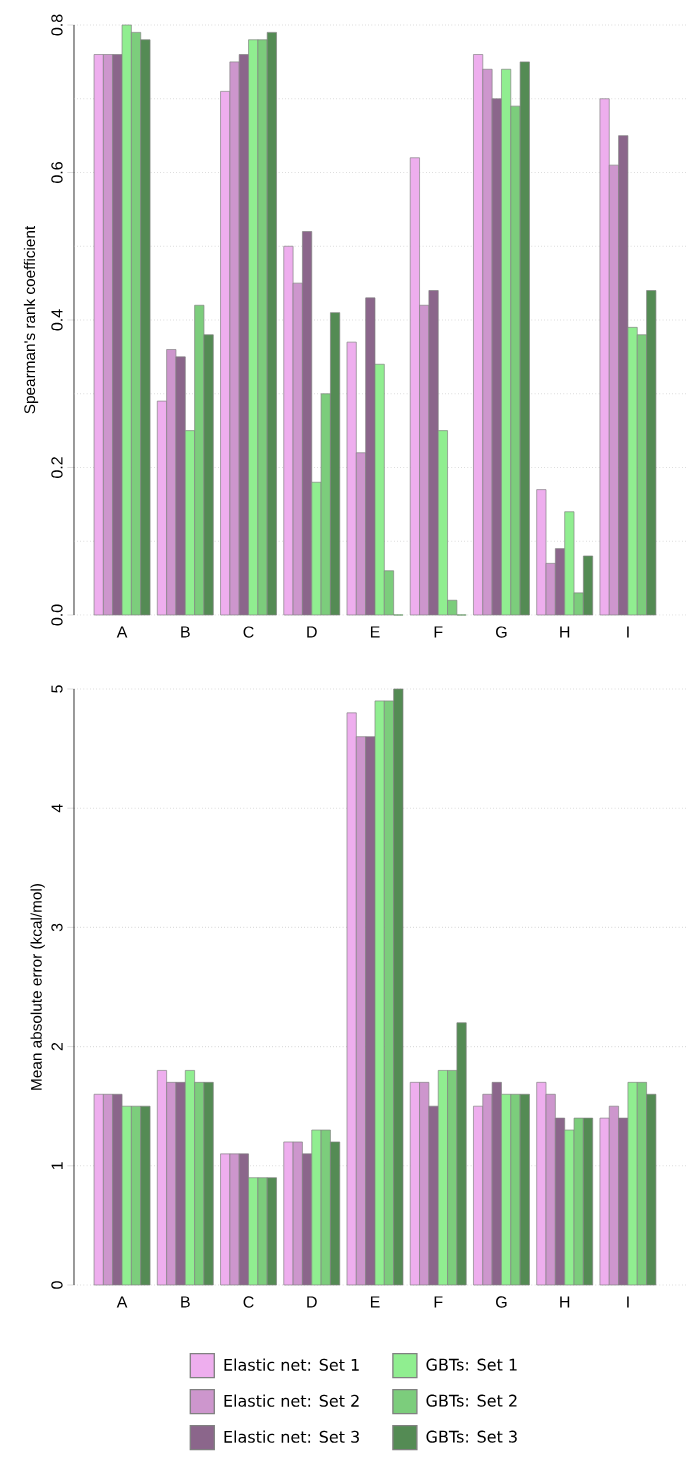 The image size is (688, 1457). Describe the element at coordinates (57, 467) in the screenshot. I see `y-tick-label: 0.2` at that location.